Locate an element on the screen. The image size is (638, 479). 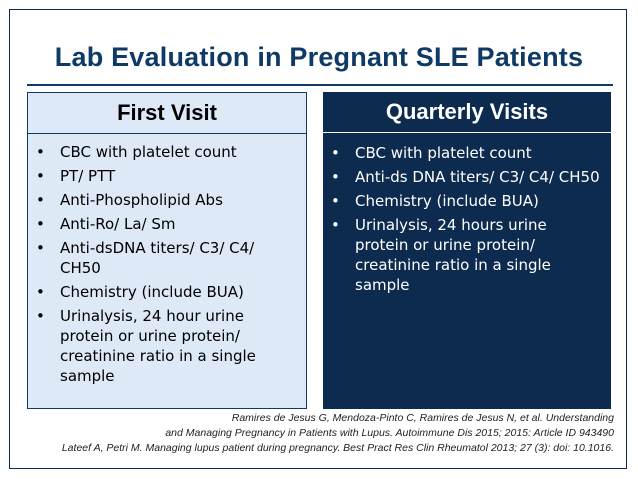
list-item: • PT/ PTT is located at coordinates (165, 176).